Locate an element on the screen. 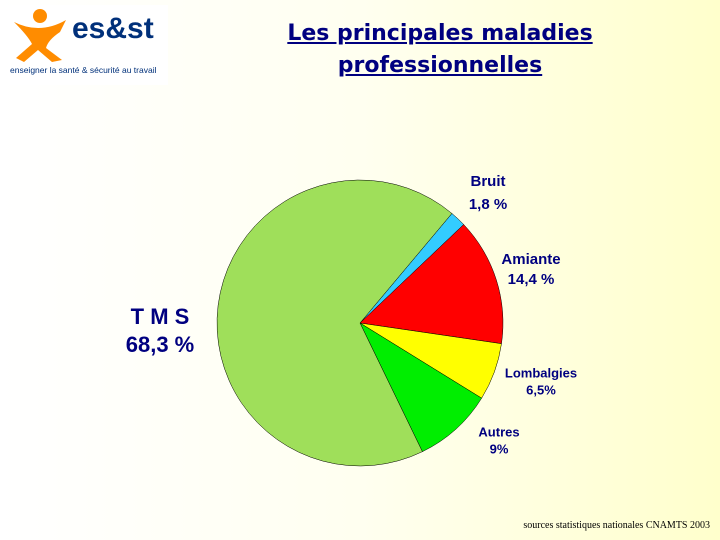 The width and height of the screenshot is (720, 540). slice-value-label: 6,5% is located at coordinates (541, 389).